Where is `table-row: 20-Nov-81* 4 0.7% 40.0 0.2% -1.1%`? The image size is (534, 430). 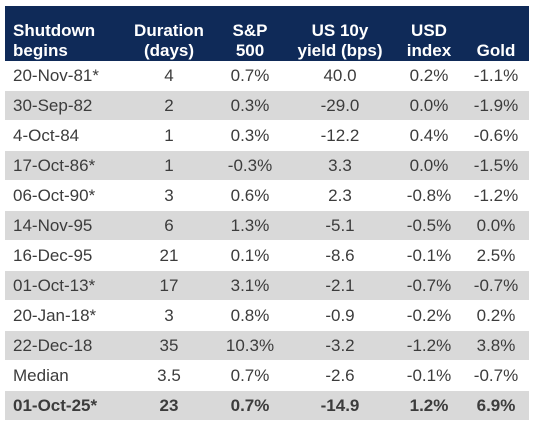 table-row: 20-Nov-81* 4 0.7% 40.0 0.2% -1.1% is located at coordinates (267, 76).